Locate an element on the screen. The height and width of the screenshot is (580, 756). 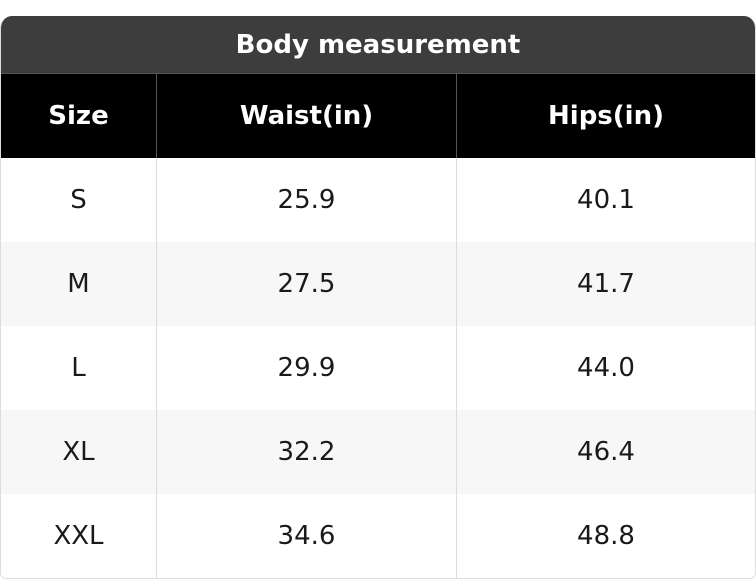
table-row: L 29.9 44.0 is located at coordinates (378, 368).